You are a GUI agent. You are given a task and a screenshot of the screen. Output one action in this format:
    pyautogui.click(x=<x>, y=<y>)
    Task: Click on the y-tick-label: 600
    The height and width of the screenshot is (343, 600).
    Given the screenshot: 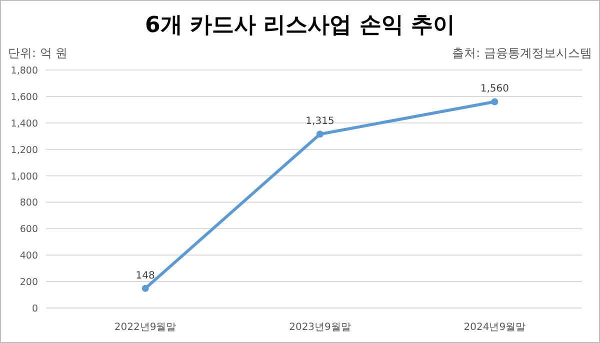 What is the action you would take?
    pyautogui.click(x=29, y=230)
    